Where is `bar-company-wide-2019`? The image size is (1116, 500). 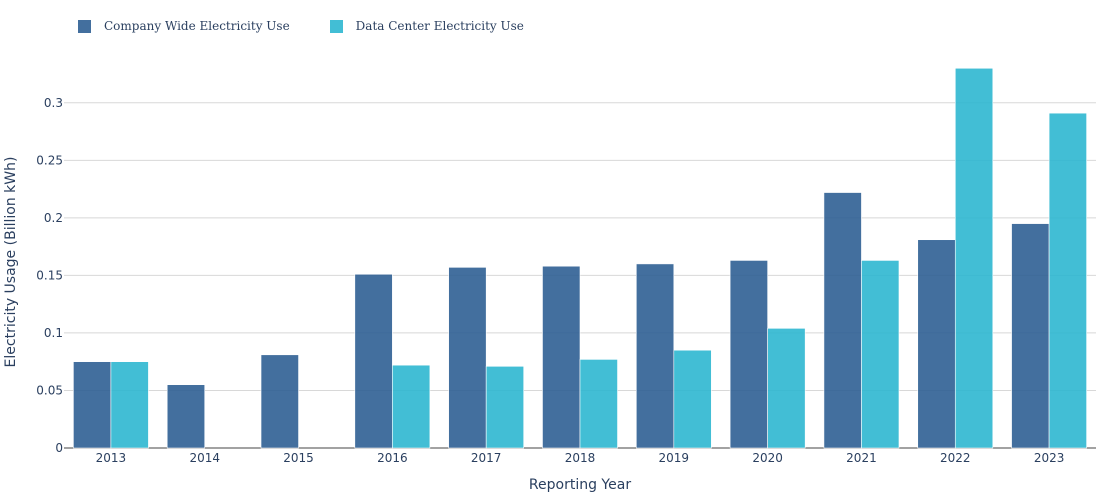 bar-company-wide-2019 is located at coordinates (655, 356).